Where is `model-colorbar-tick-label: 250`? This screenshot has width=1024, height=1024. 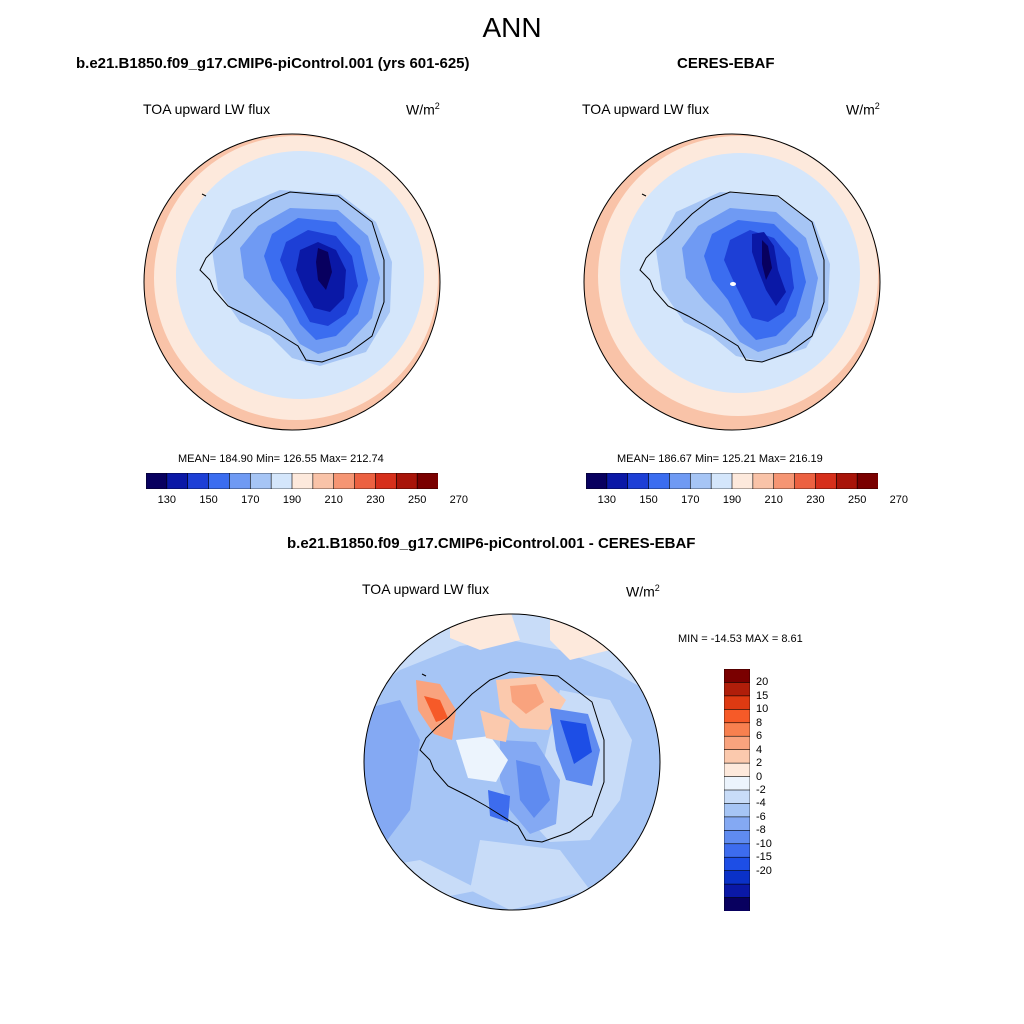 model-colorbar-tick-label: 250 is located at coordinates (417, 500).